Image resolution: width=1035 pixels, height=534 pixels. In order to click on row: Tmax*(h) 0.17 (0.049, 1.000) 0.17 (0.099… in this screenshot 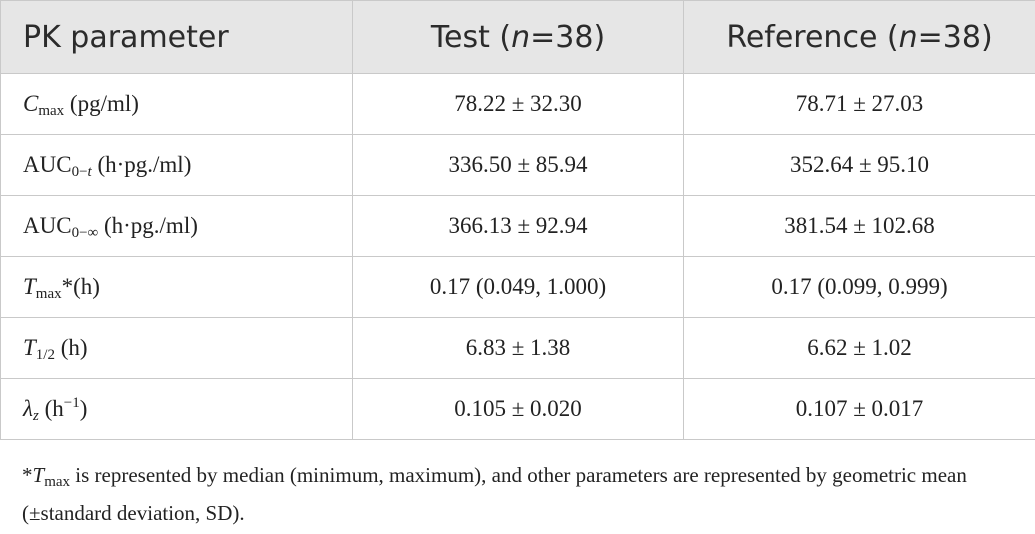, I will do `click(517, 287)`.